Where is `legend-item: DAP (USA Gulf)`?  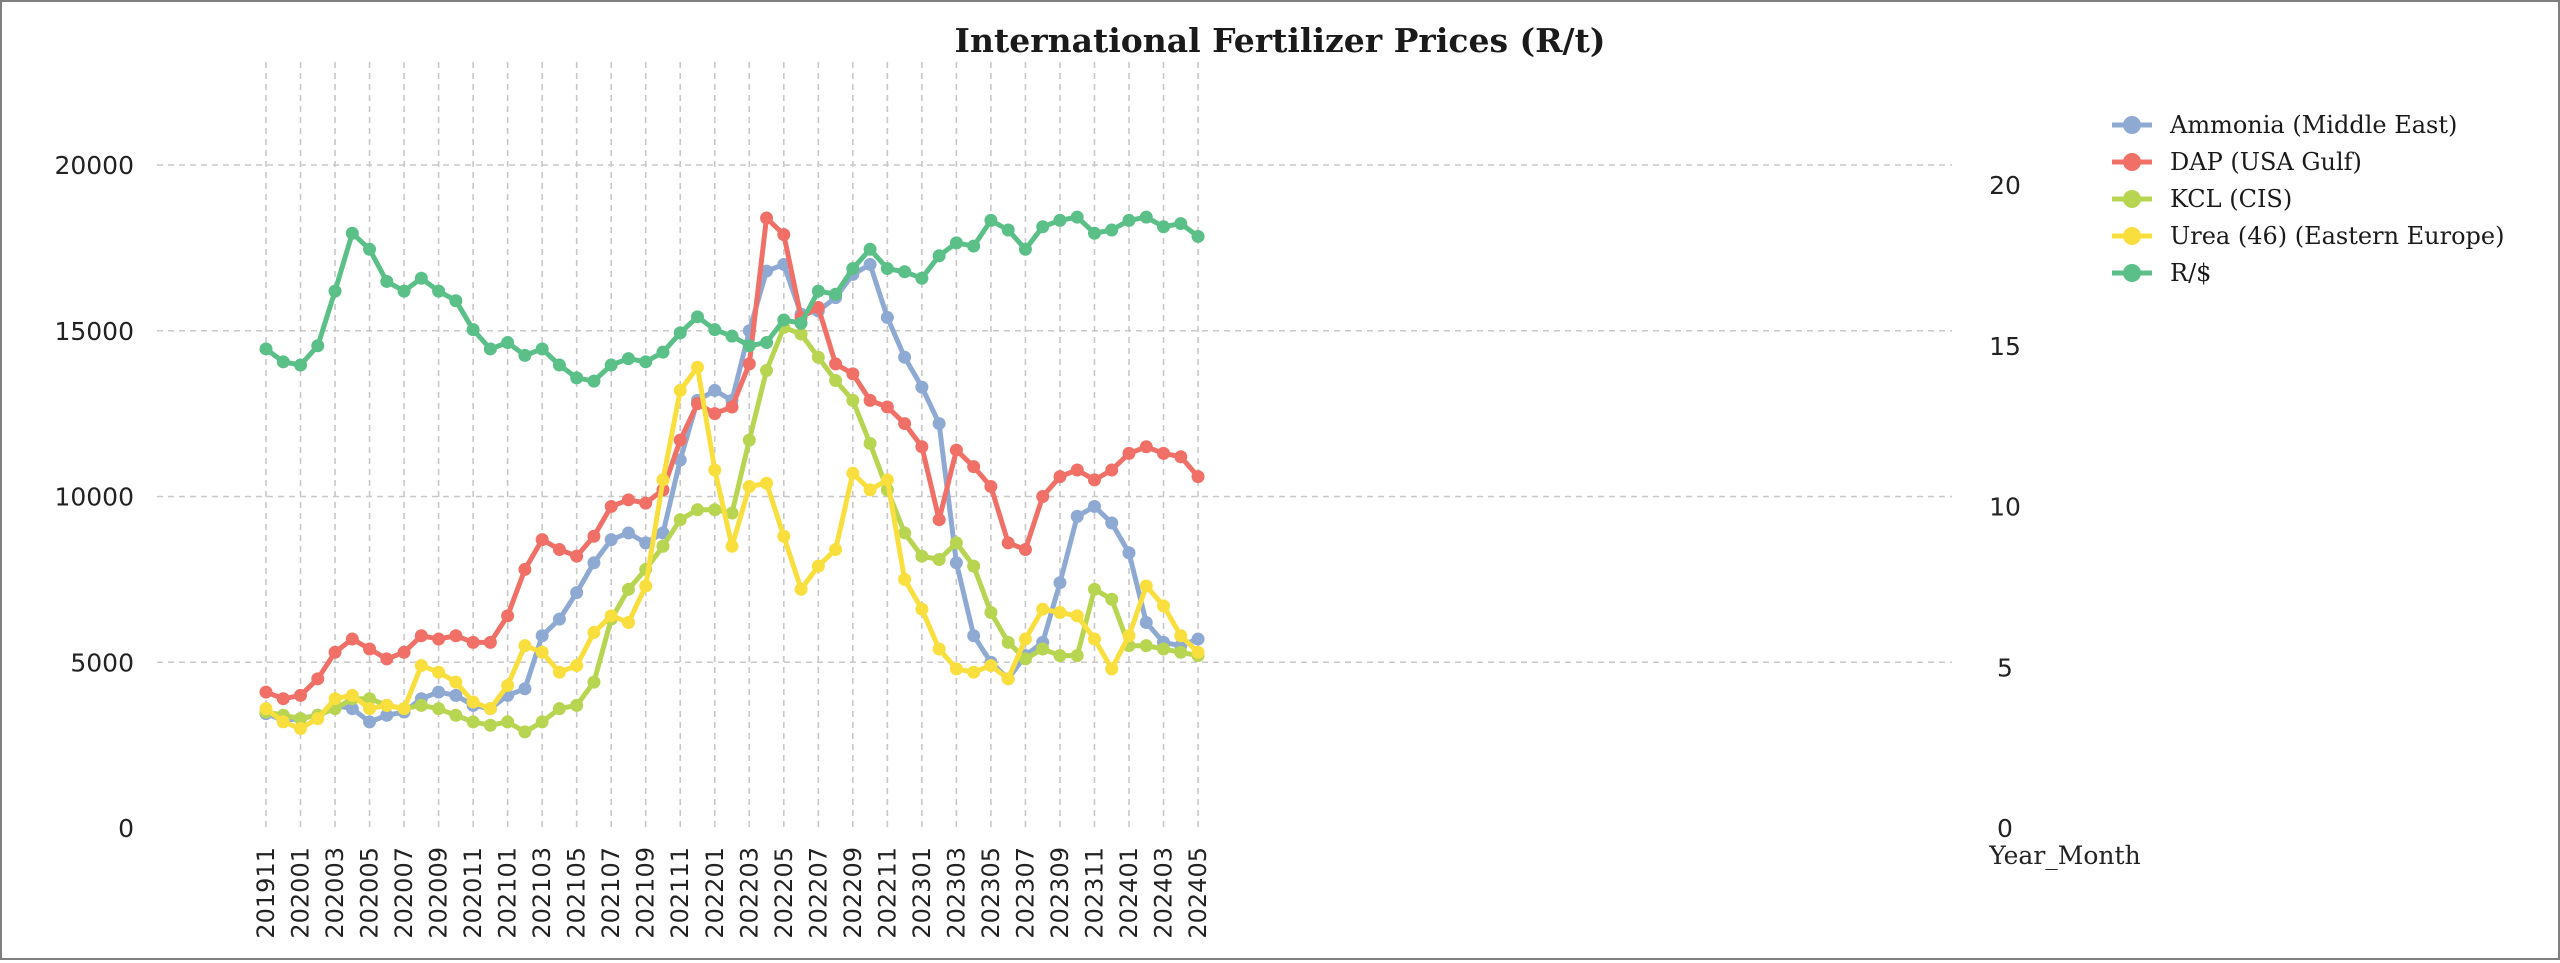
legend-item: DAP (USA Gulf) is located at coordinates (2237, 162).